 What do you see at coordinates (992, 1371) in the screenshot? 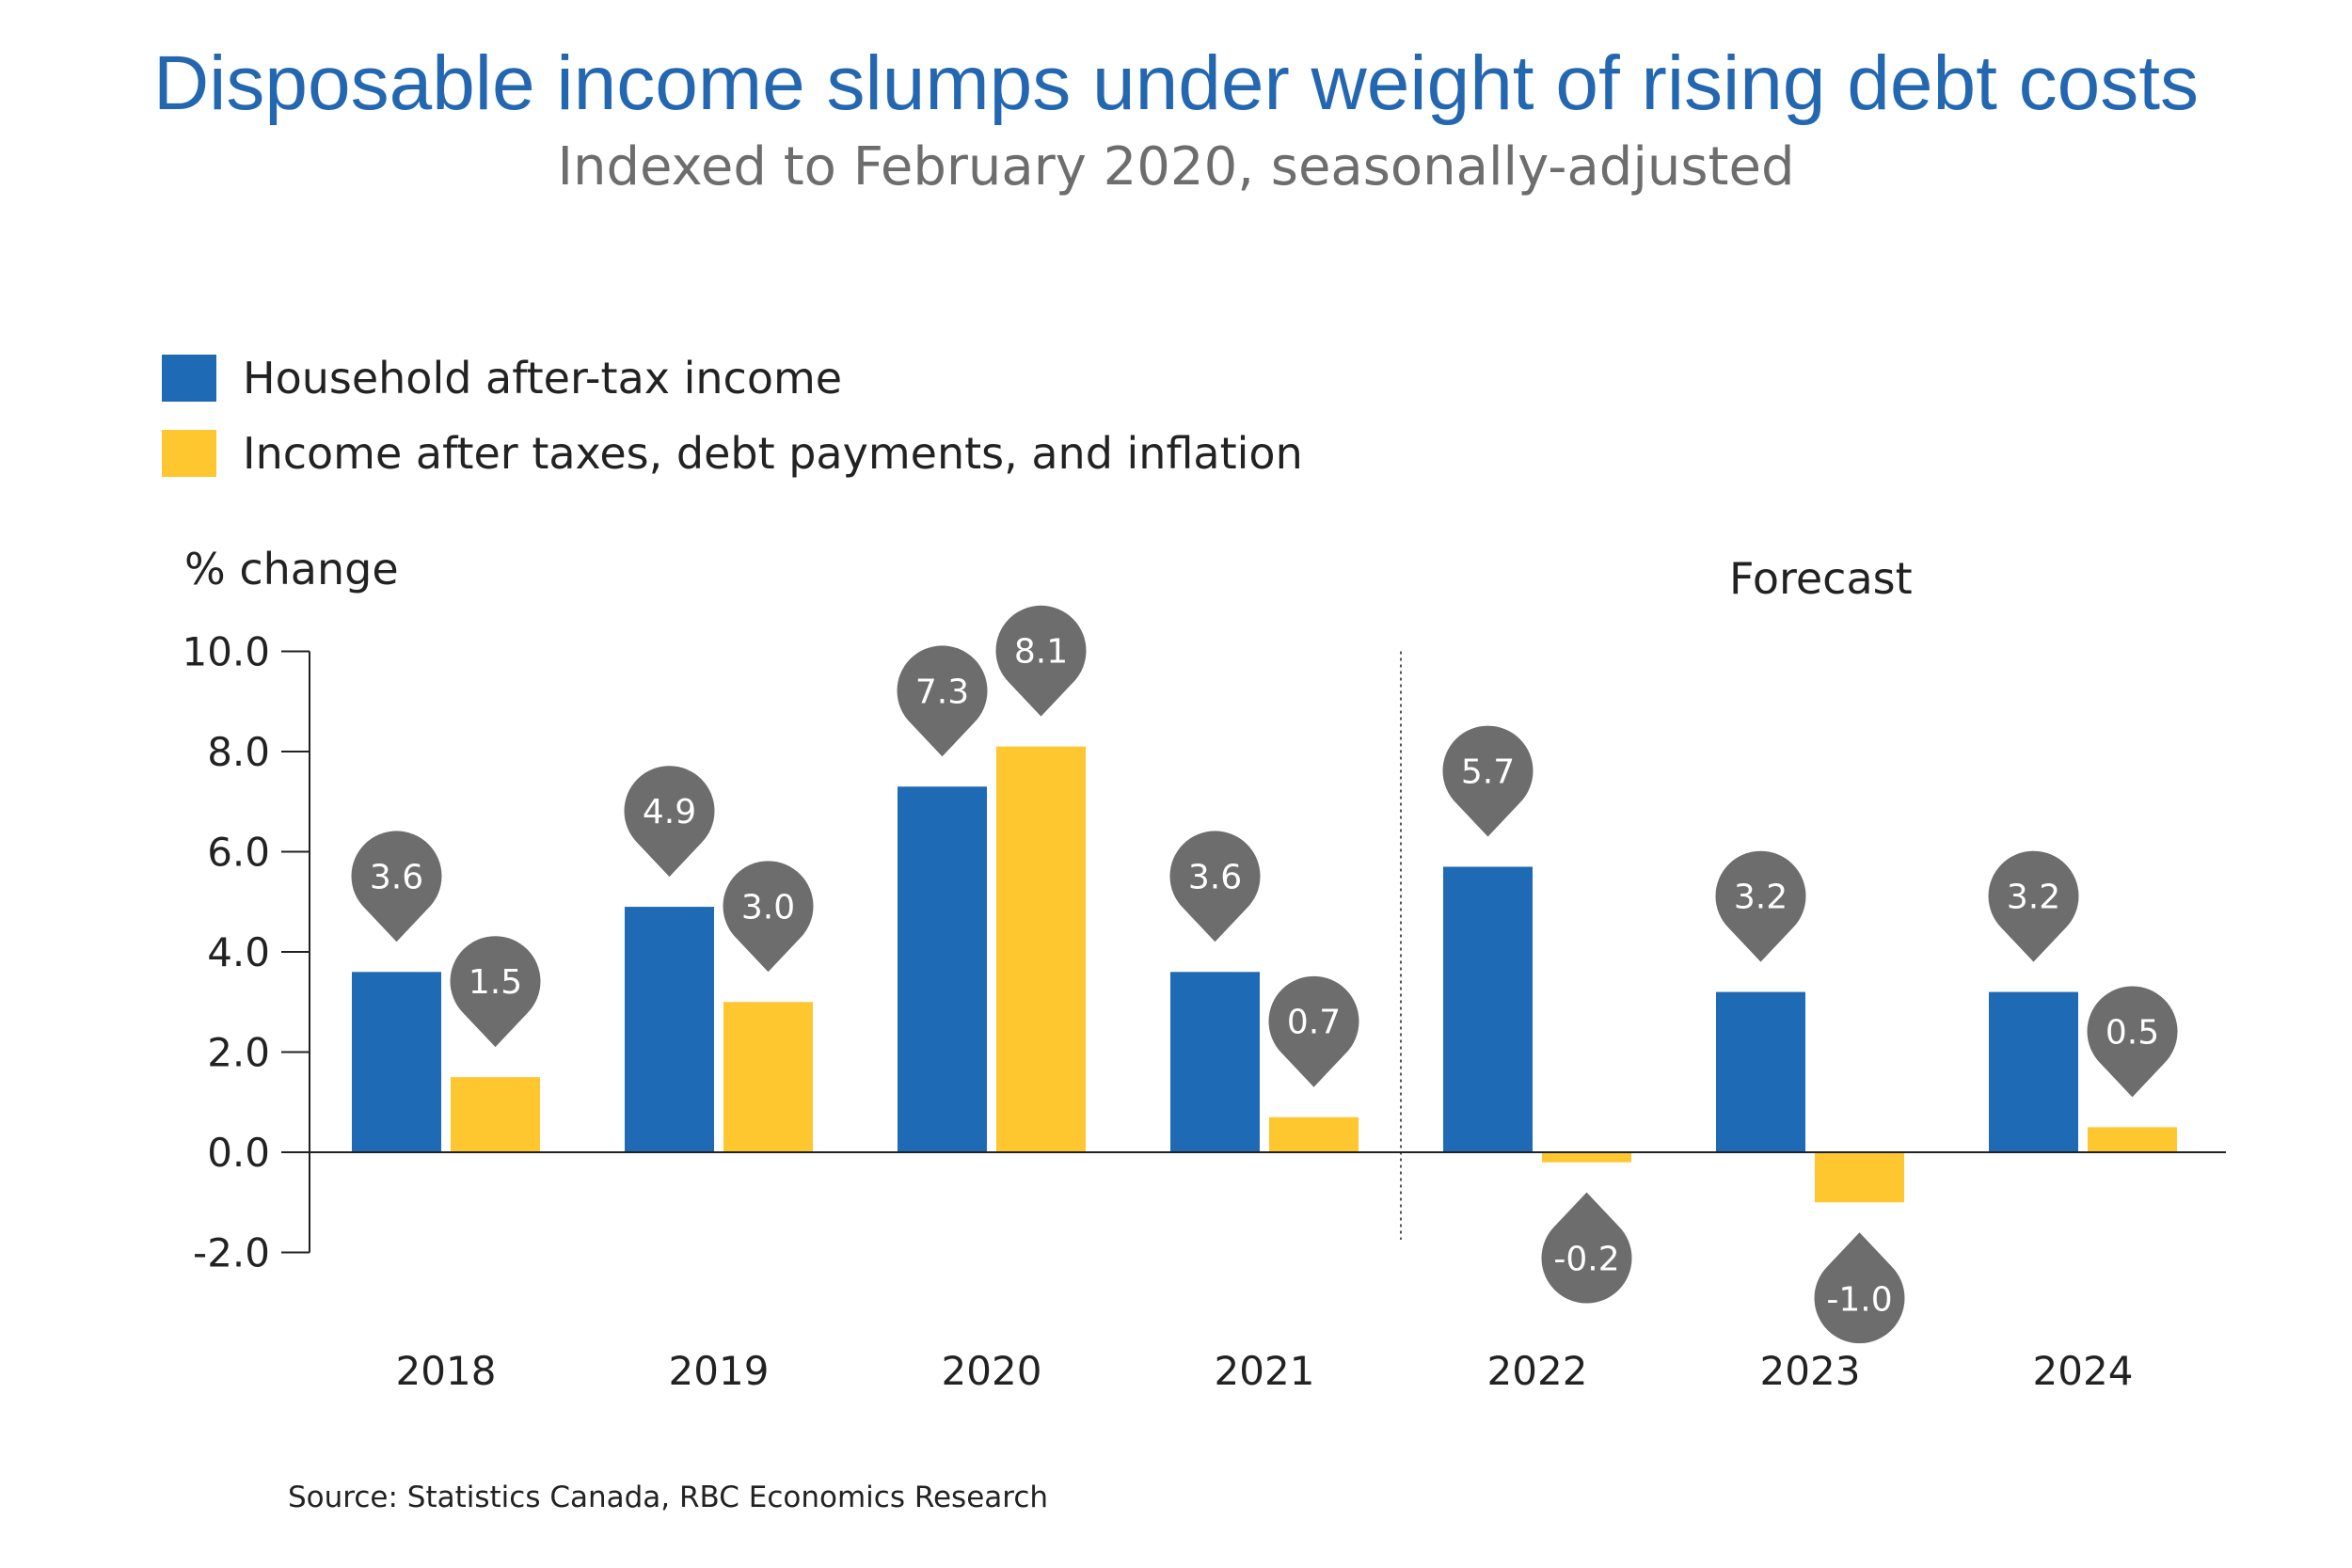
I see `x-tick-label: 2020` at bounding box center [992, 1371].